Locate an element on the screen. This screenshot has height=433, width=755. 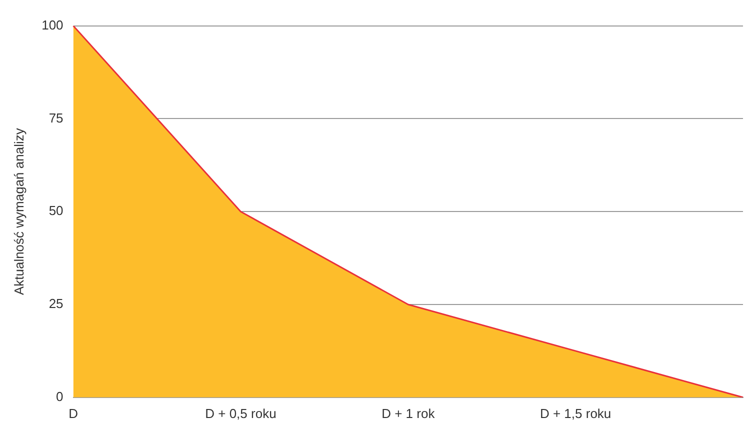
x-tick-label: D + 1 rok is located at coordinates (409, 413).